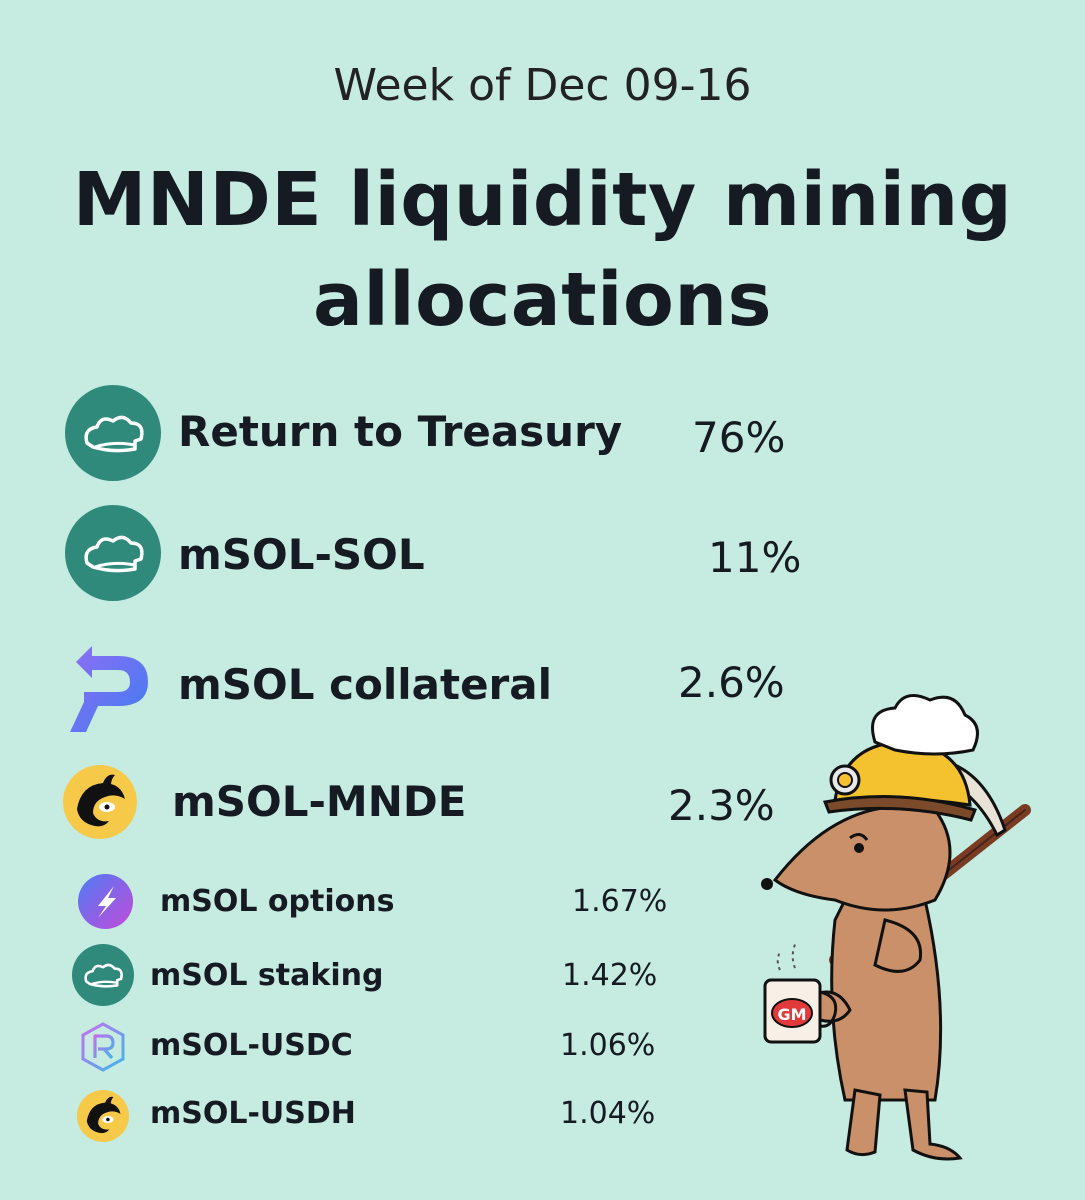 The width and height of the screenshot is (1085, 1200). I want to click on allocation-label: mSOL-USDC, so click(251, 1045).